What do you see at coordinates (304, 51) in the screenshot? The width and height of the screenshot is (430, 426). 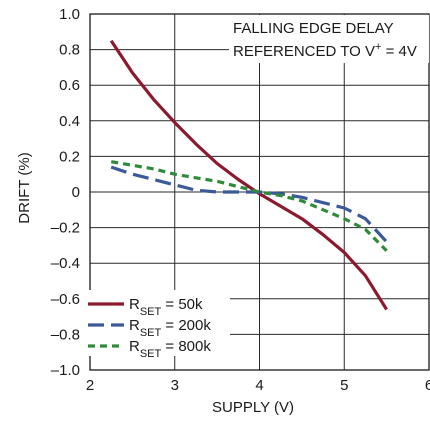 I see `annotation-line-2-prefix: REFERENCED TO V` at bounding box center [304, 51].